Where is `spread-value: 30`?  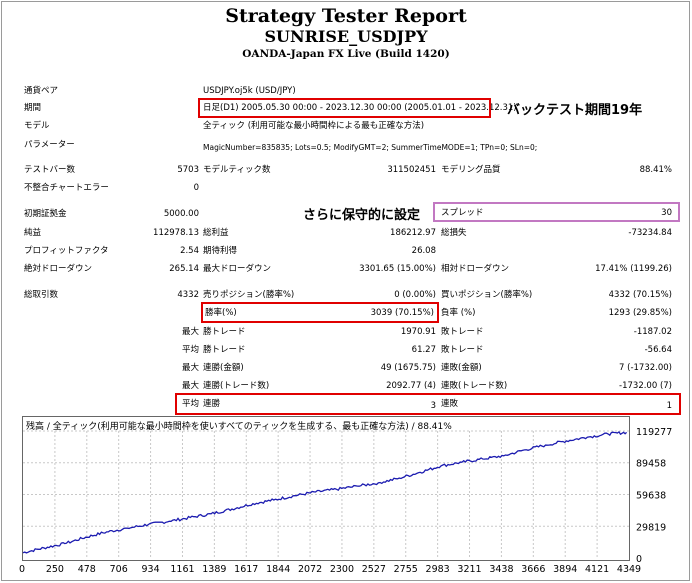 spread-value: 30 is located at coordinates (666, 213).